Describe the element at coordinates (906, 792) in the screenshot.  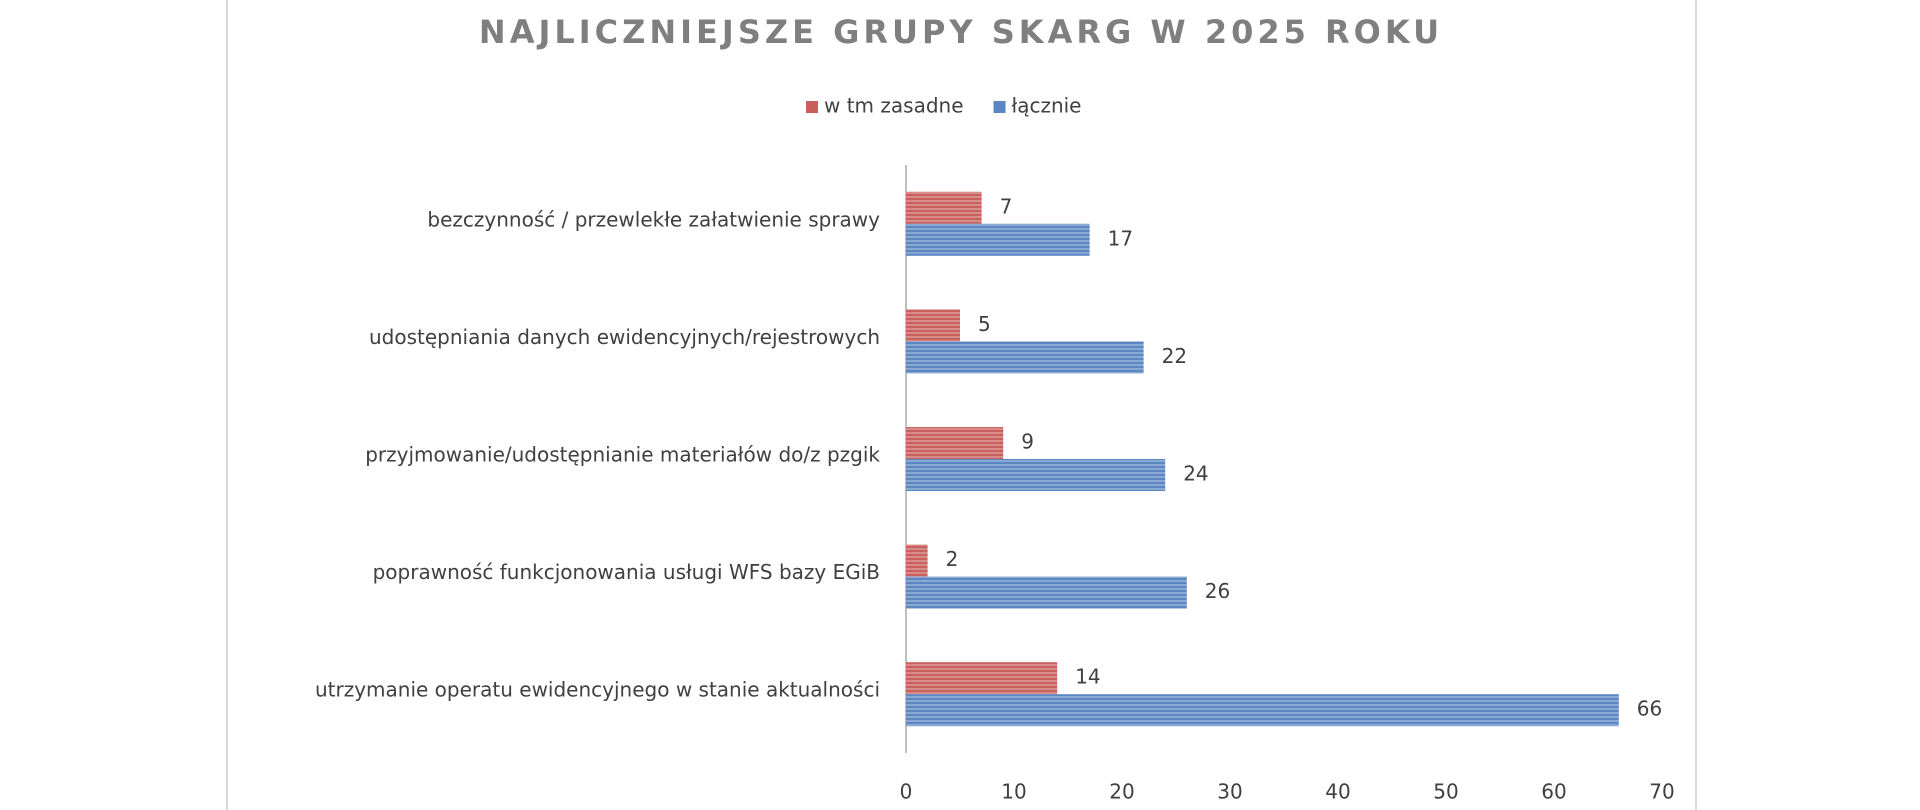
I see `x-tick-label: 0` at that location.